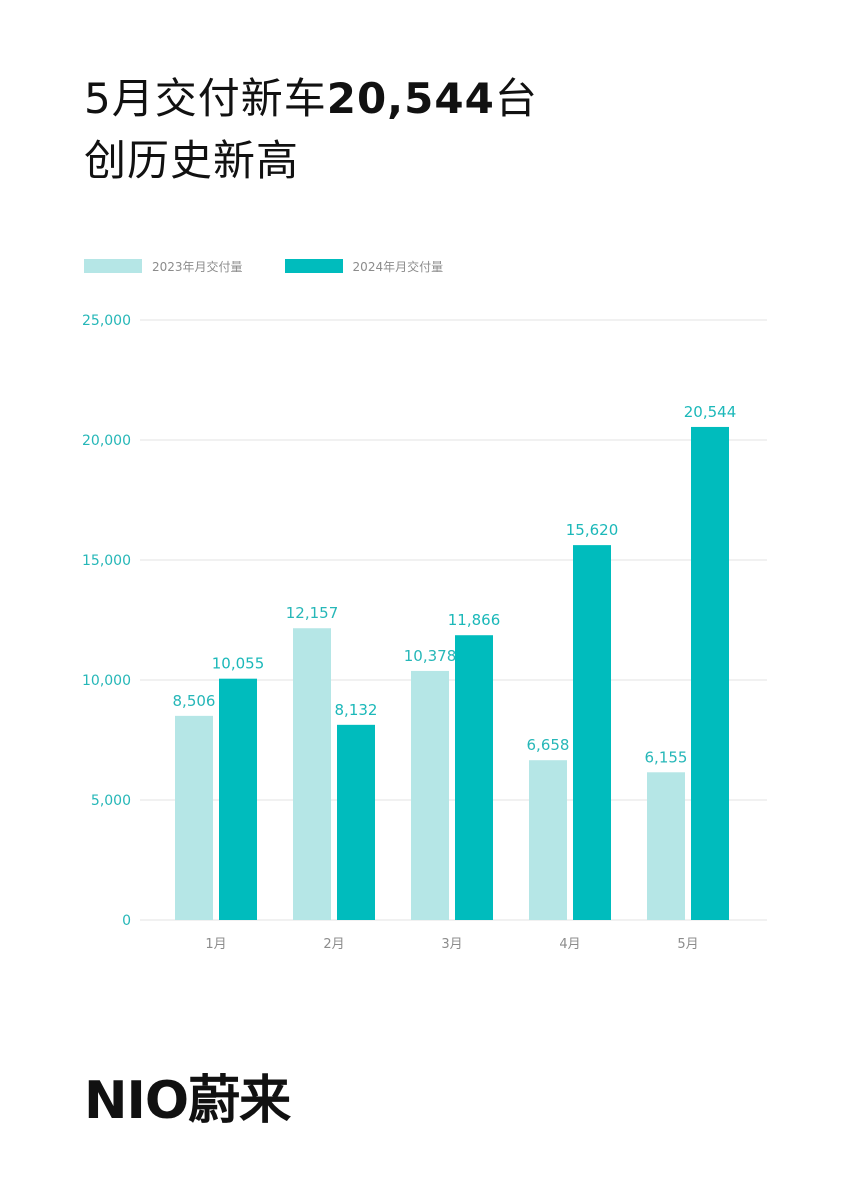 The height and width of the screenshot is (1178, 852). I want to click on legend-item-2024: 2024年月交付量, so click(364, 266).